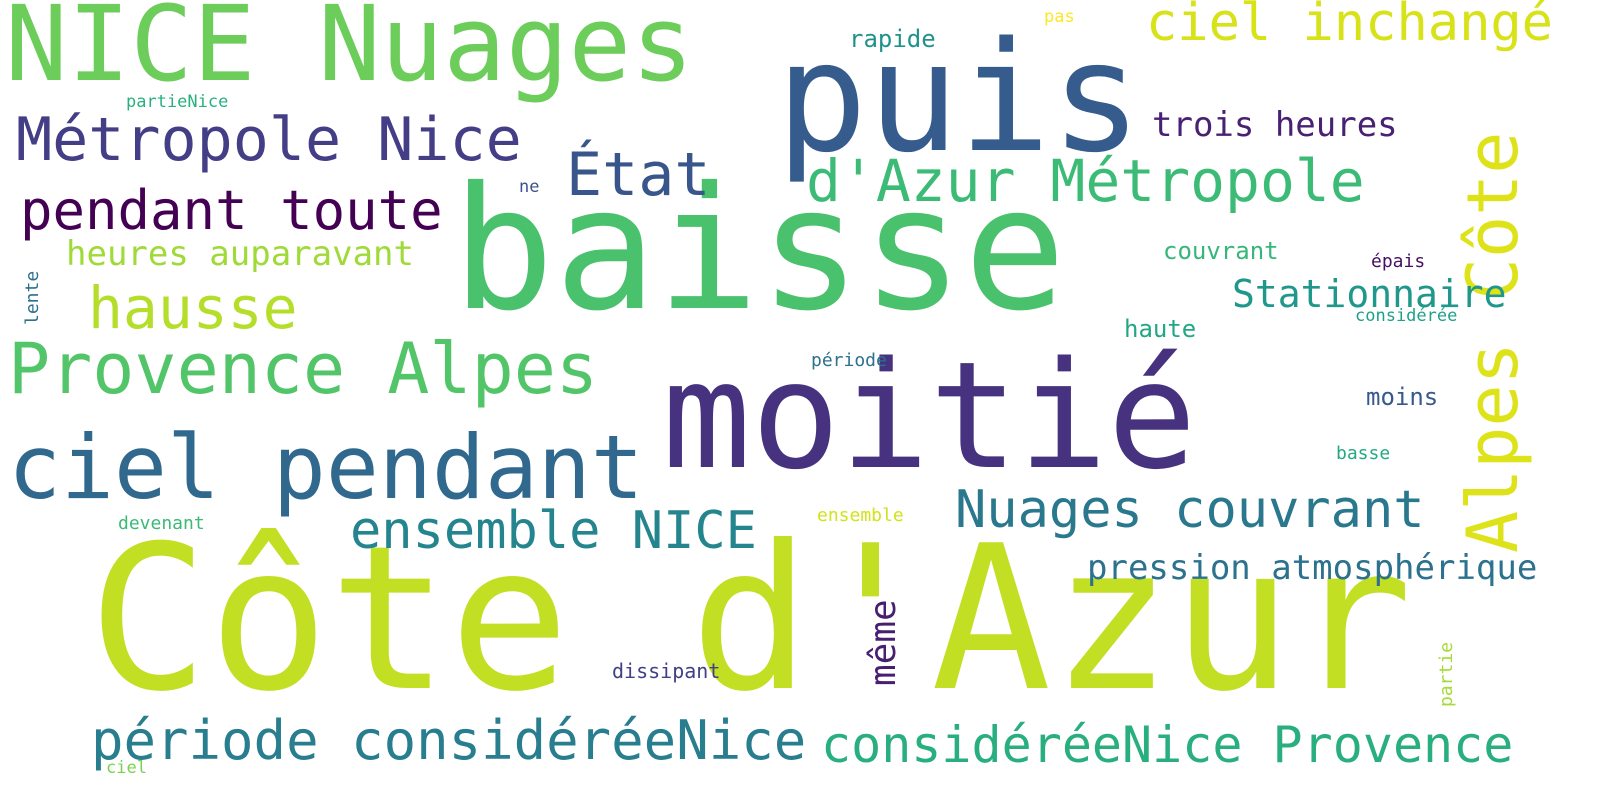 The width and height of the screenshot is (1600, 800). I want to click on word-ciel-pendant: ciel pendant, so click(326, 467).